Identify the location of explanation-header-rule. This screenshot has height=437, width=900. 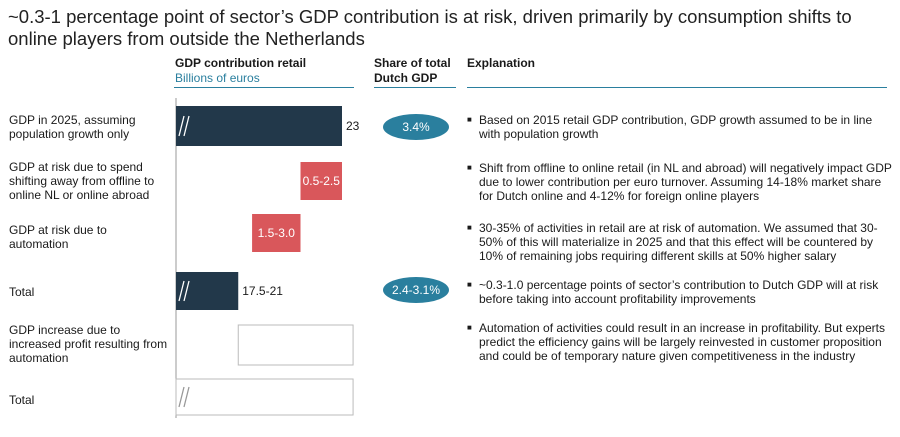
(677, 87).